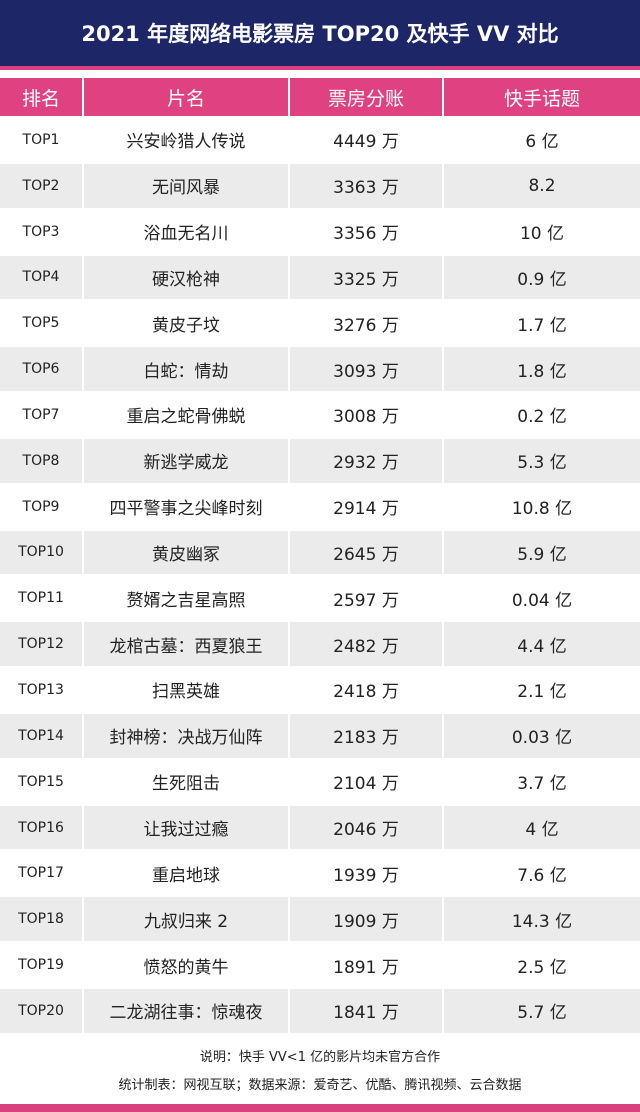  What do you see at coordinates (186, 552) in the screenshot?
I see `table-cell: 黄皮幽冢` at bounding box center [186, 552].